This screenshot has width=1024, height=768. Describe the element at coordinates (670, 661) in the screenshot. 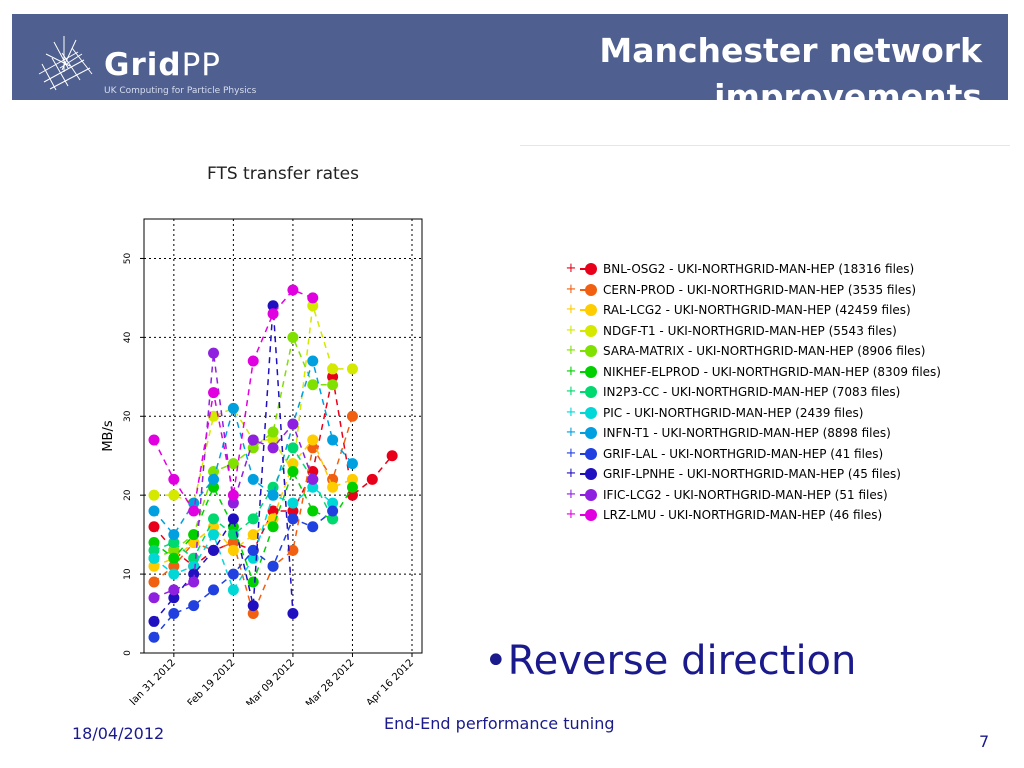

I see `bullet-point: •Reverse direction` at that location.